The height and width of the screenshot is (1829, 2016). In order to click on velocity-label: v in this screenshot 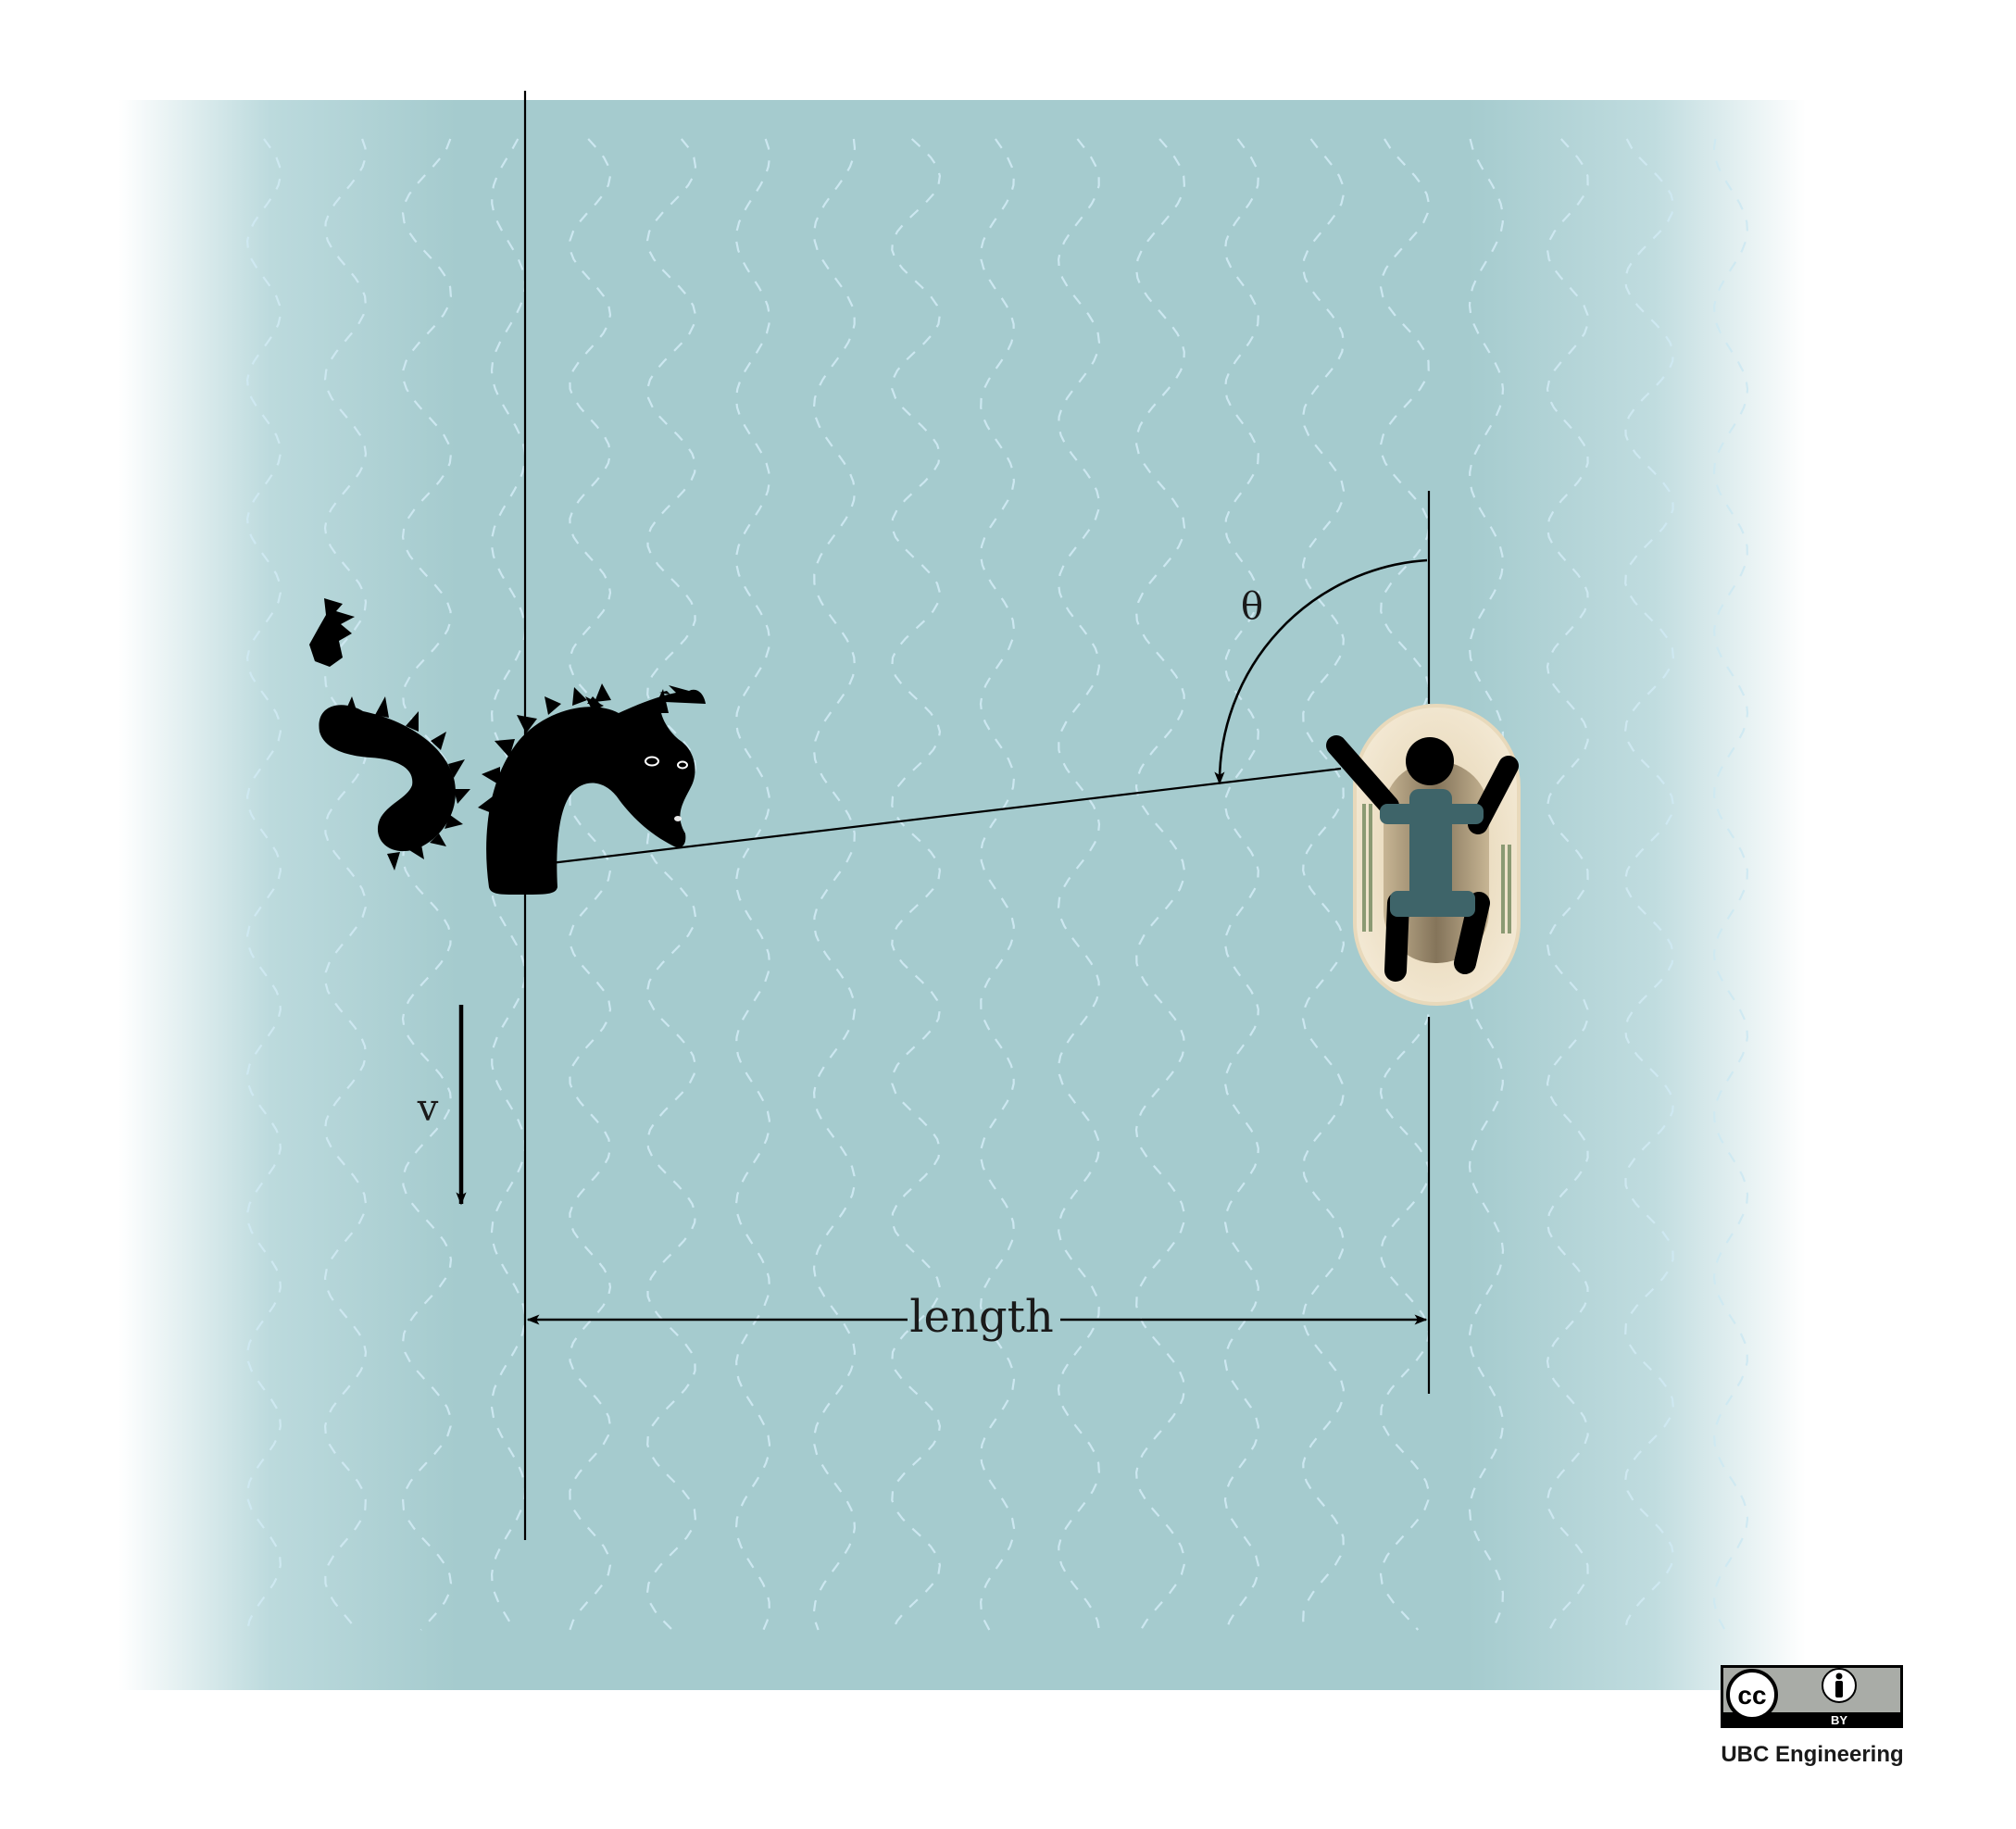, I will do `click(428, 1108)`.